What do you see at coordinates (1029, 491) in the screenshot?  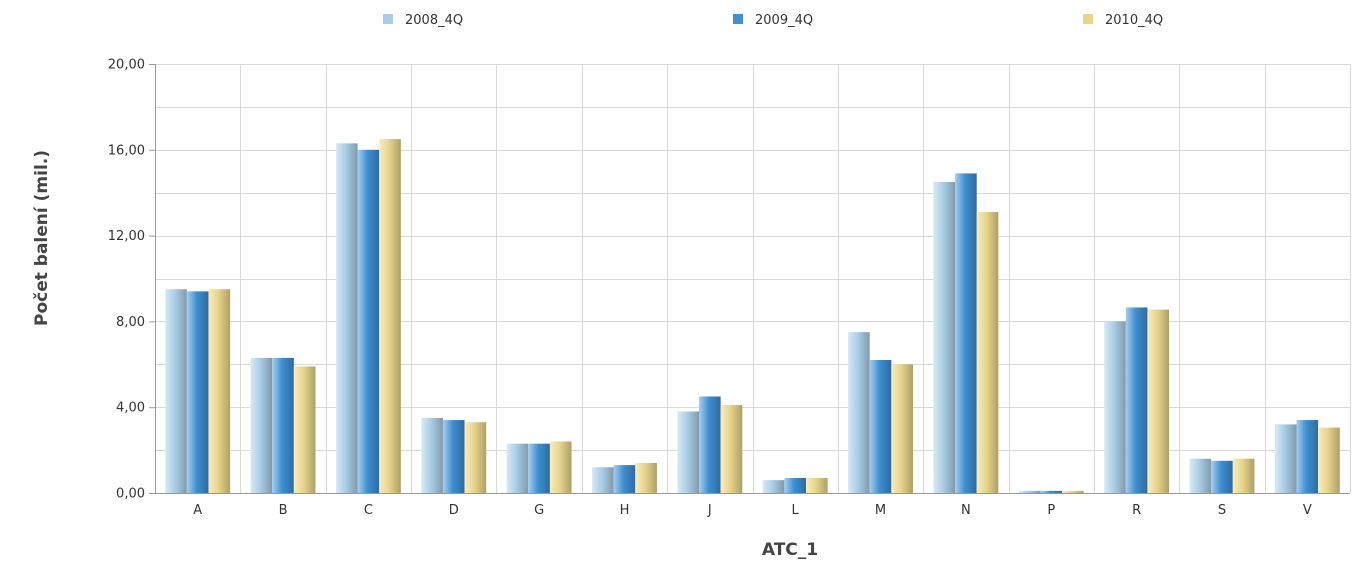 I see `bar-2008_4Q-P` at bounding box center [1029, 491].